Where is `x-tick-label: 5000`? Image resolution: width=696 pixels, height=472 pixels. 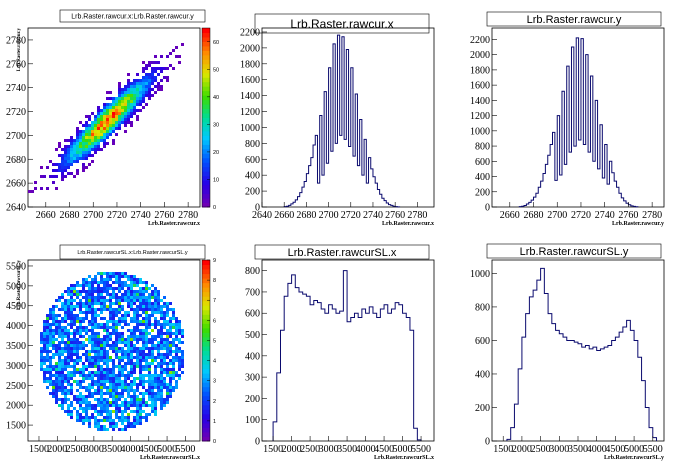
x-tick-label: 5000 is located at coordinates (634, 449).